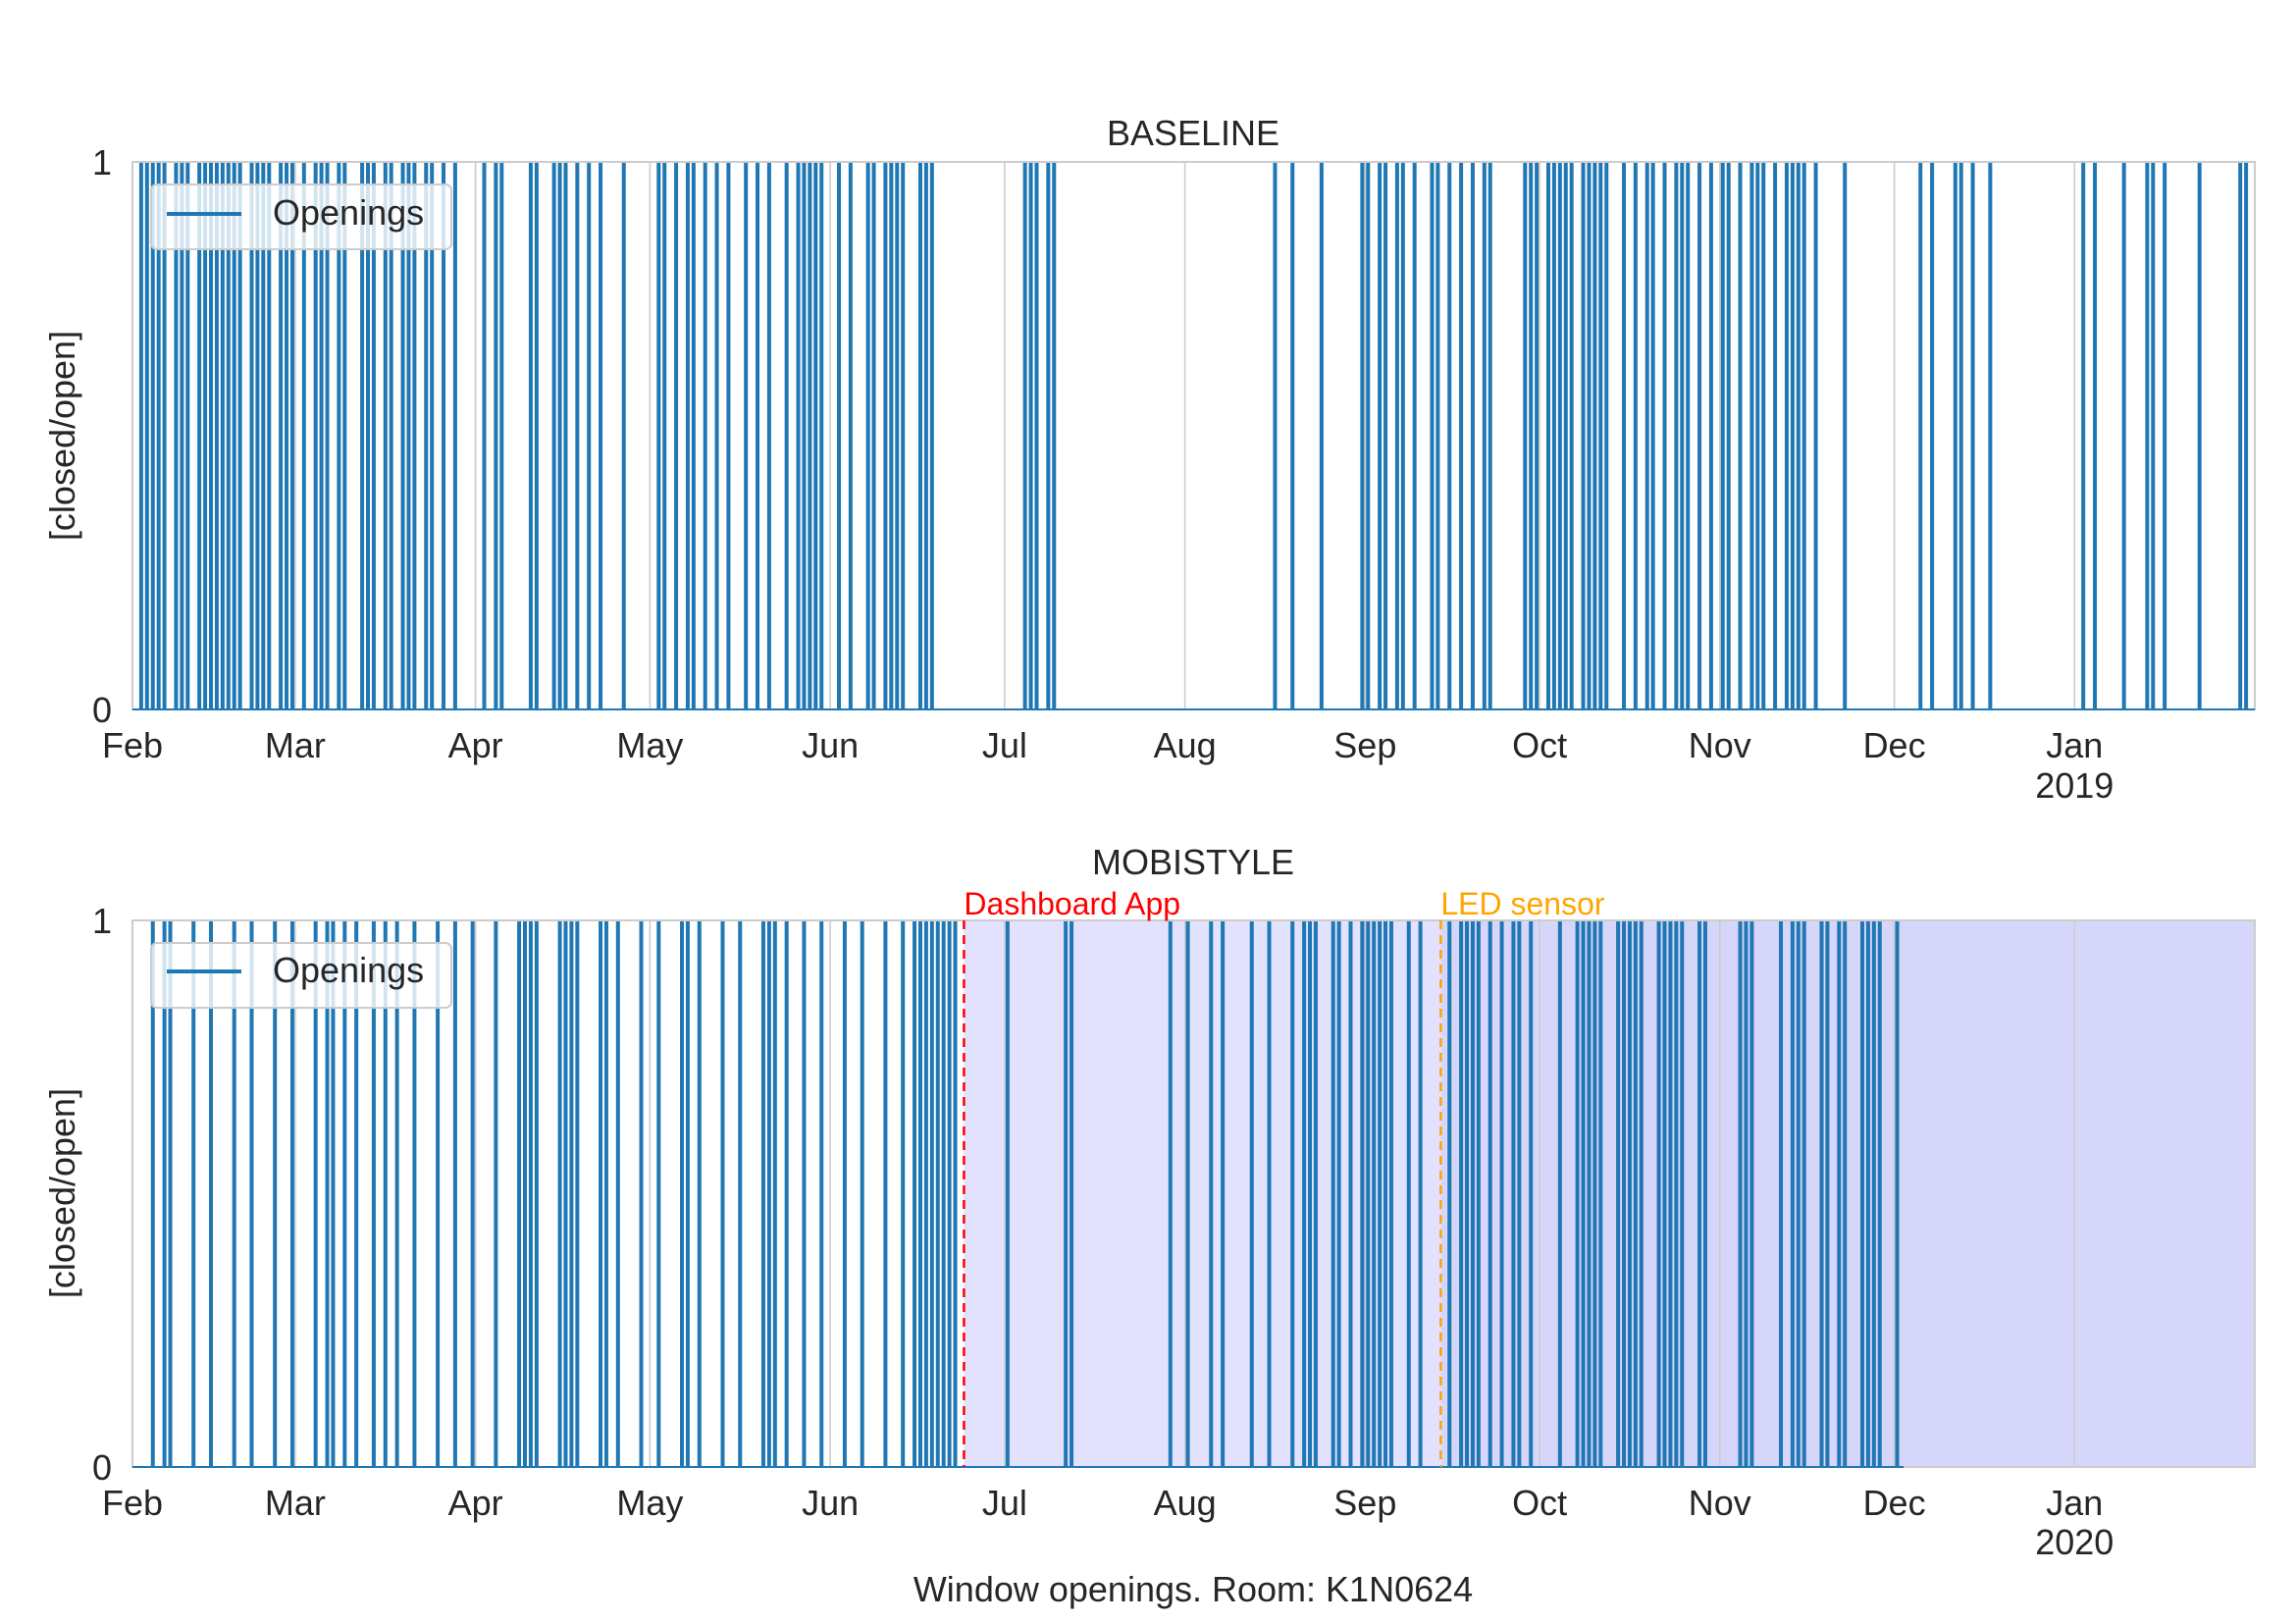 Image resolution: width=2296 pixels, height=1623 pixels. Describe the element at coordinates (475, 1503) in the screenshot. I see `mobistyle-month-tick-label: Apr` at that location.